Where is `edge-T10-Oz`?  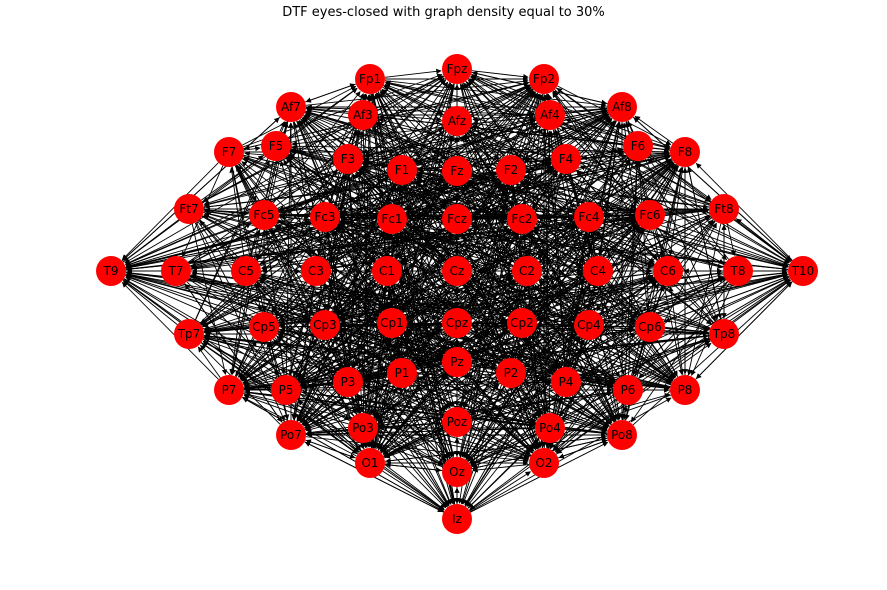
edge-T10-Oz is located at coordinates (630, 371).